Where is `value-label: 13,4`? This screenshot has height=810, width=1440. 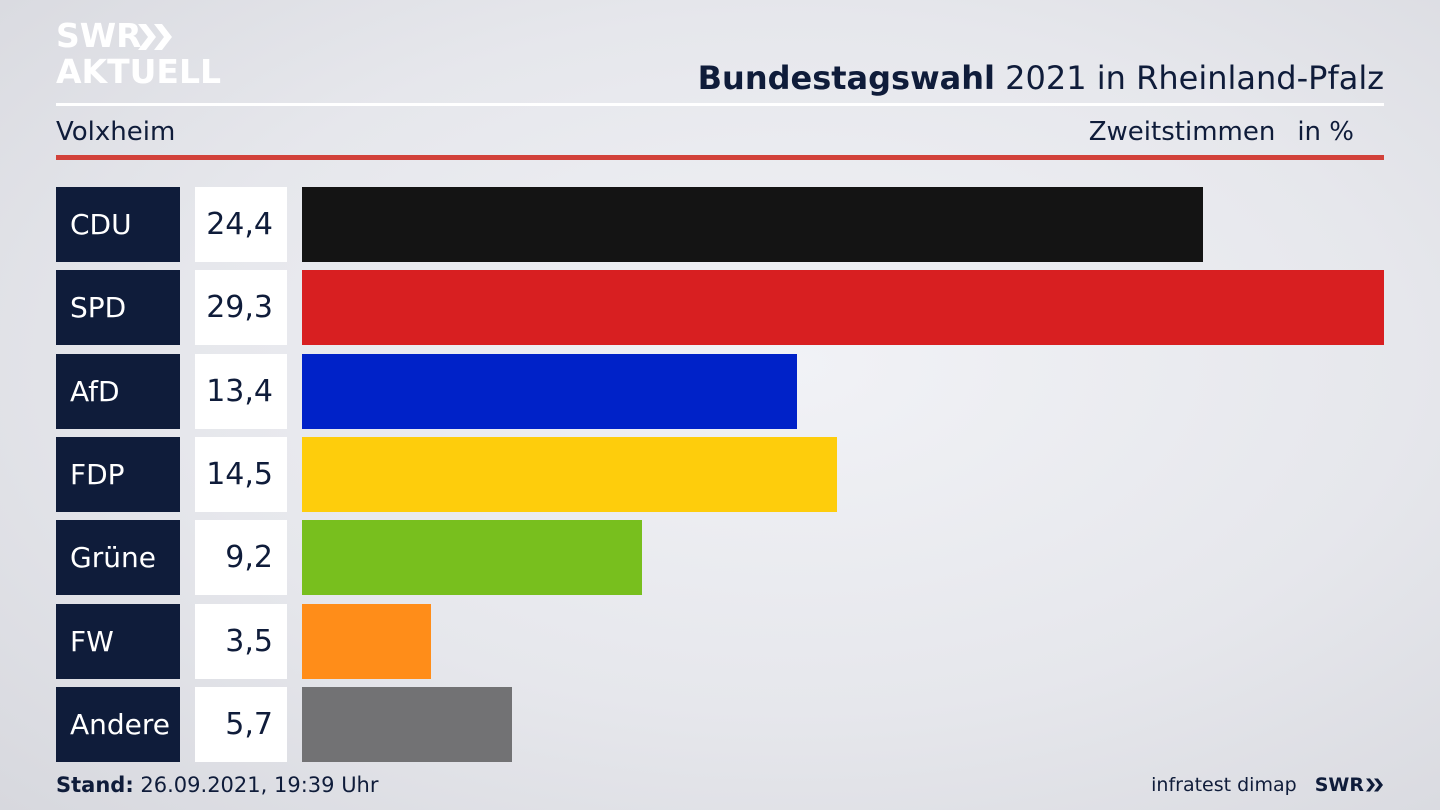 value-label: 13,4 is located at coordinates (241, 391).